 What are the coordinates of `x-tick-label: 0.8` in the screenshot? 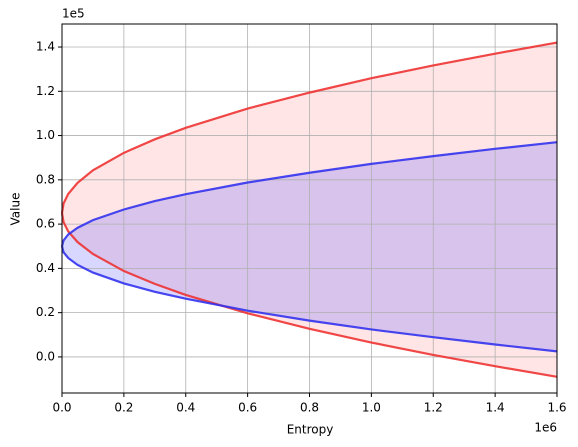 It's located at (309, 408).